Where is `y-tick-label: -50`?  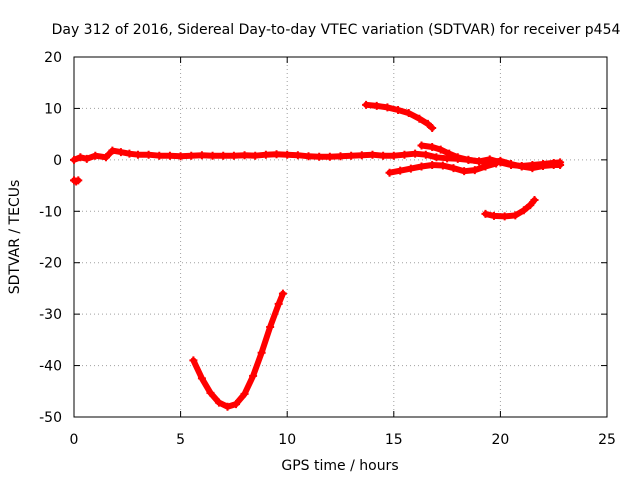 y-tick-label: -50 is located at coordinates (50, 418).